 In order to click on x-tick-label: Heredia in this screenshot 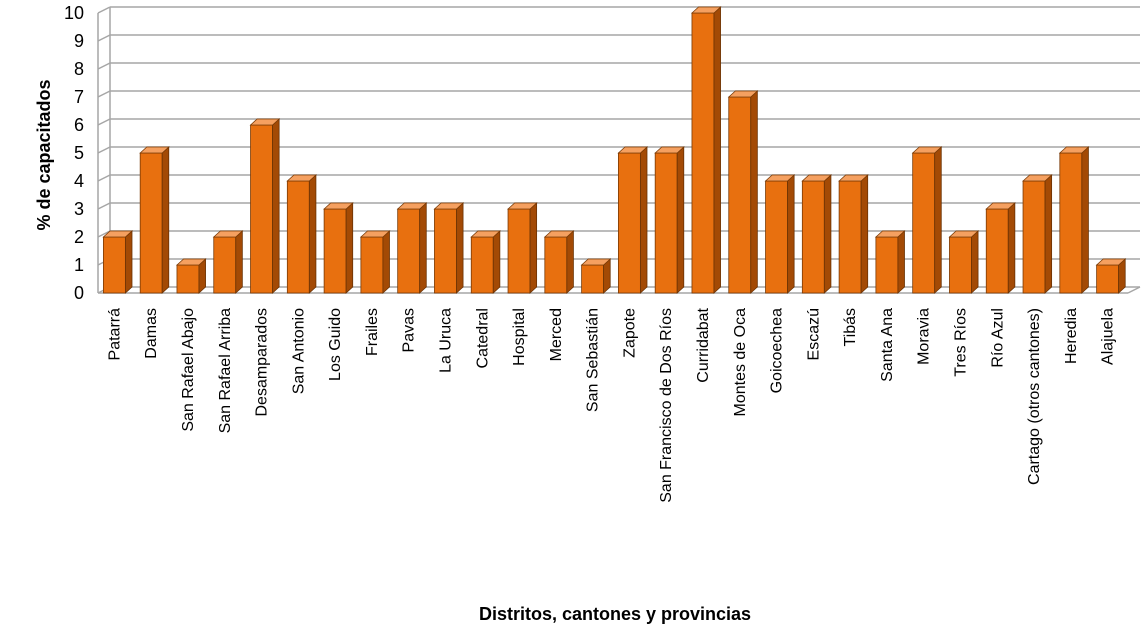, I will do `click(1071, 336)`.